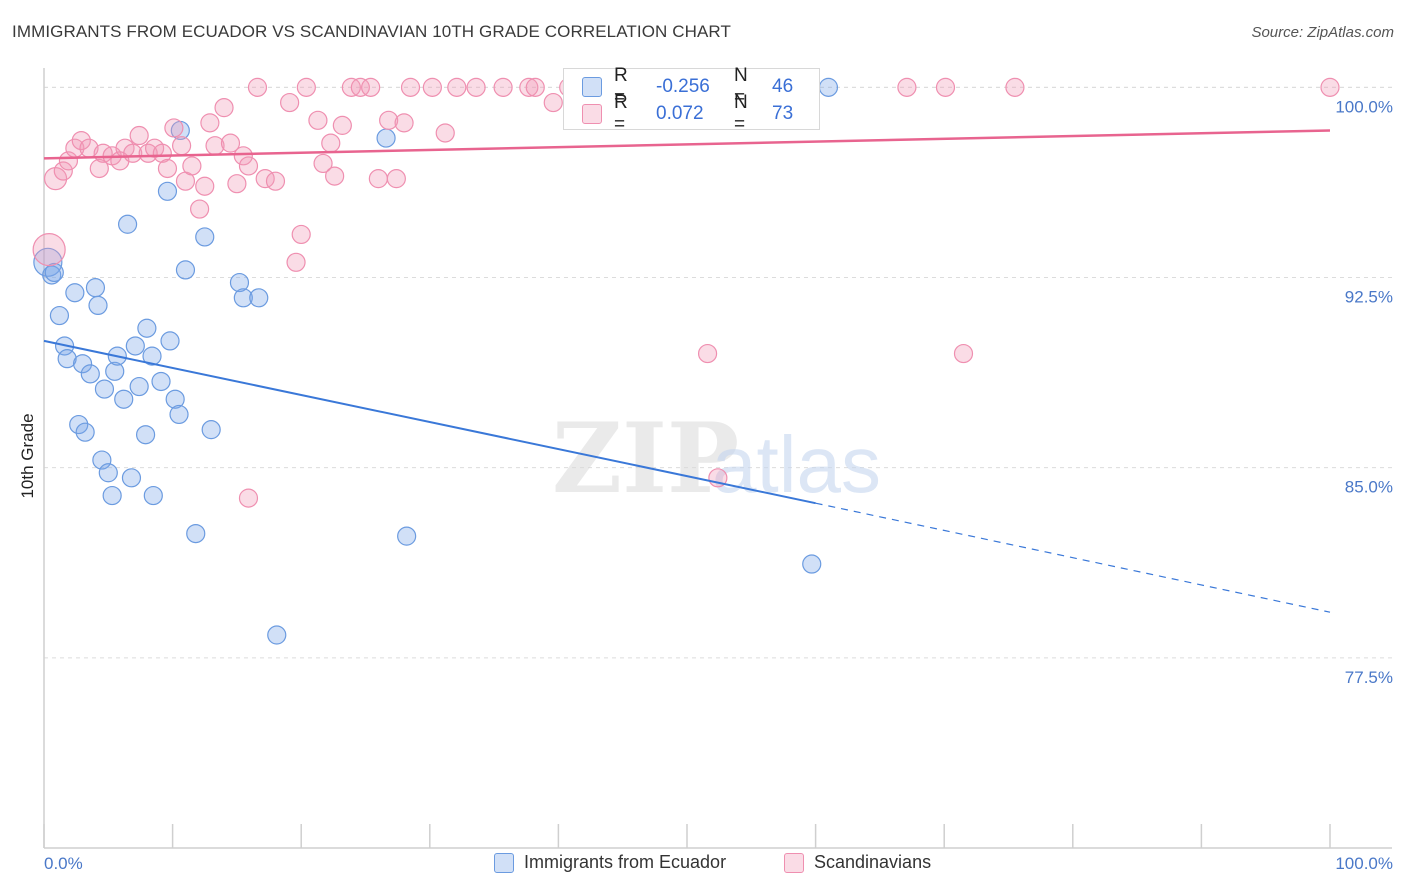 The image size is (1406, 892). Describe the element at coordinates (796, 464) in the screenshot. I see `watermark-atlas: atlas` at that location.